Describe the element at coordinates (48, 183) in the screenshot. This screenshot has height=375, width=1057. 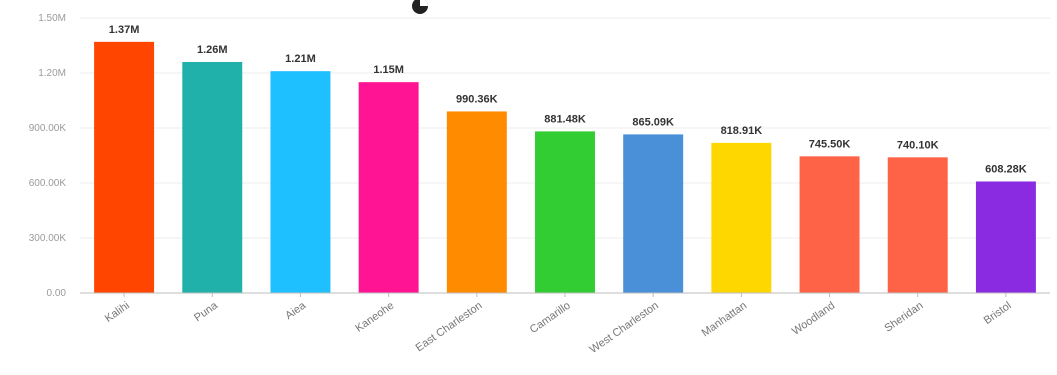
I see `y-tick-label: 600.00K` at that location.